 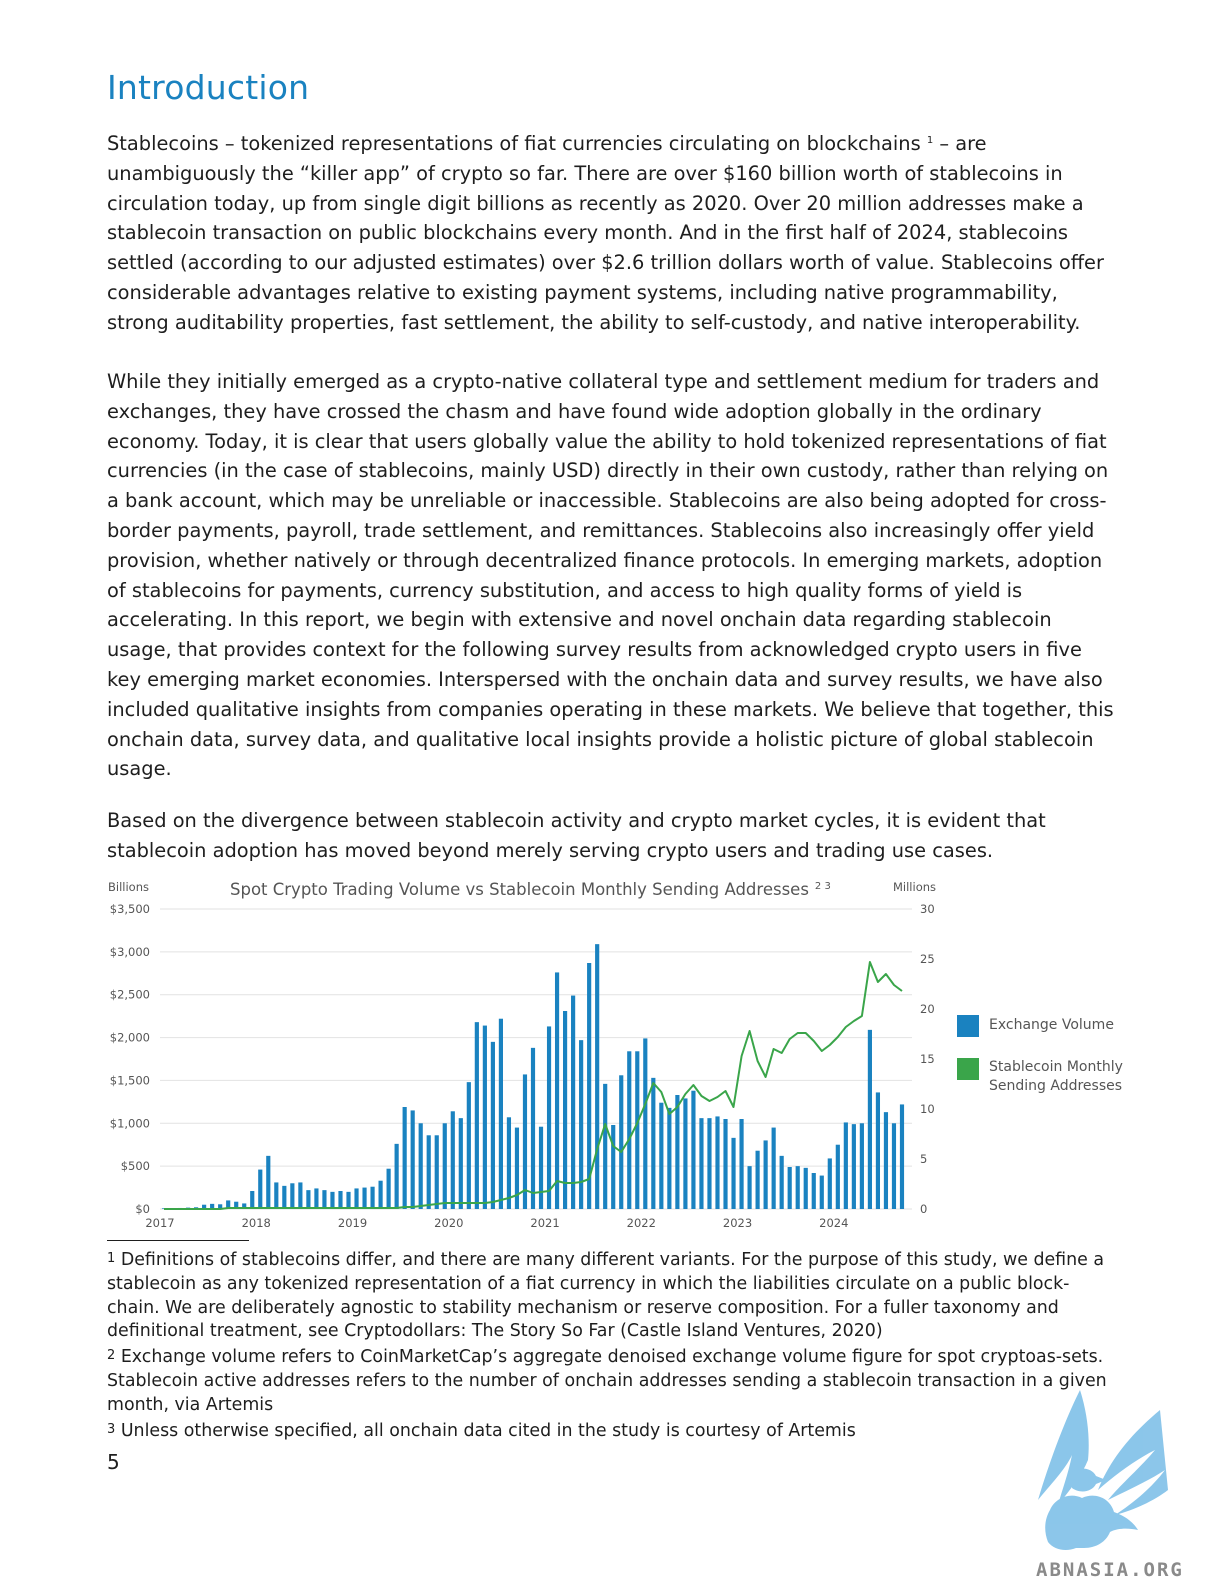 What do you see at coordinates (256, 1223) in the screenshot?
I see `x-axis-tick-label: 2018` at bounding box center [256, 1223].